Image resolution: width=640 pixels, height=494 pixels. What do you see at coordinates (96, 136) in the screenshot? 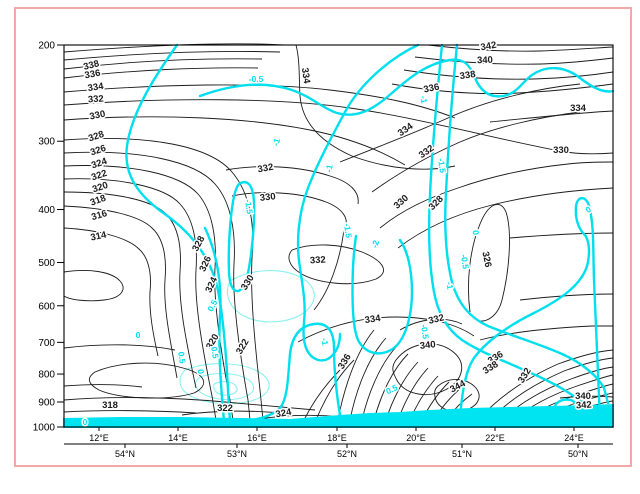
I see `black-contour-label: 328` at bounding box center [96, 136].